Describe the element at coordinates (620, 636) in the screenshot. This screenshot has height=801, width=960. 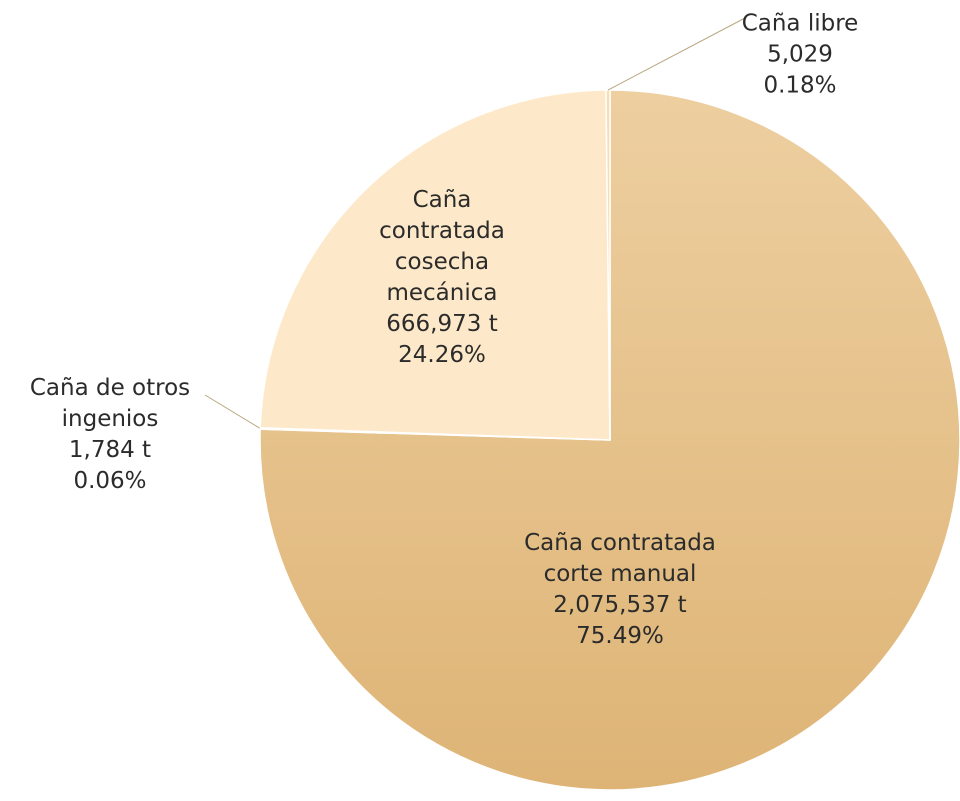
I see `percentage-label: 75.49%` at that location.